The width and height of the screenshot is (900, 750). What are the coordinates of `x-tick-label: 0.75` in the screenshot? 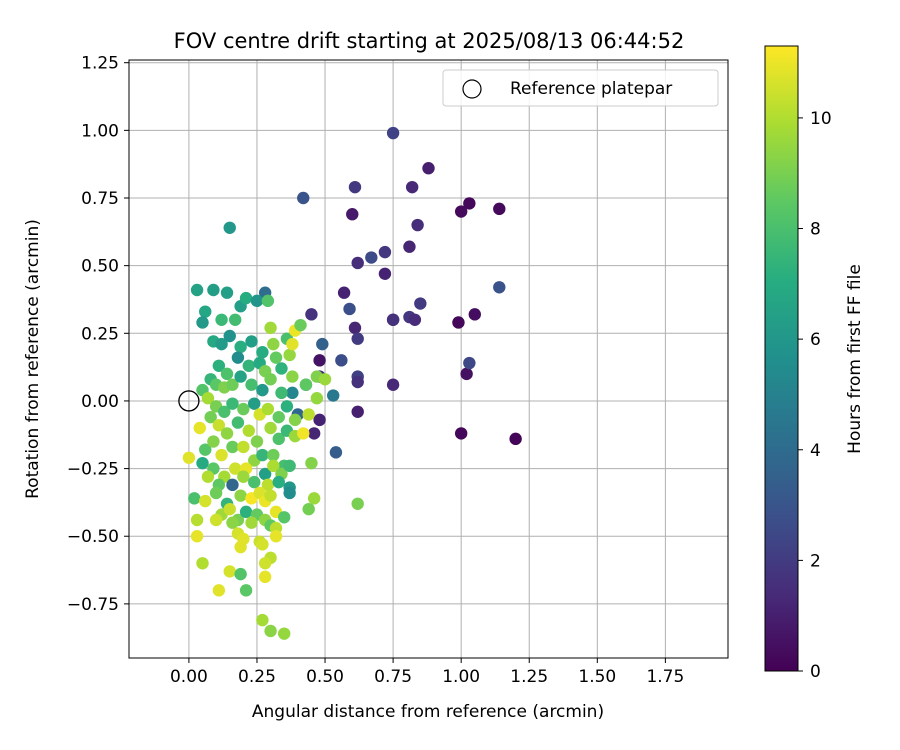 It's located at (393, 677).